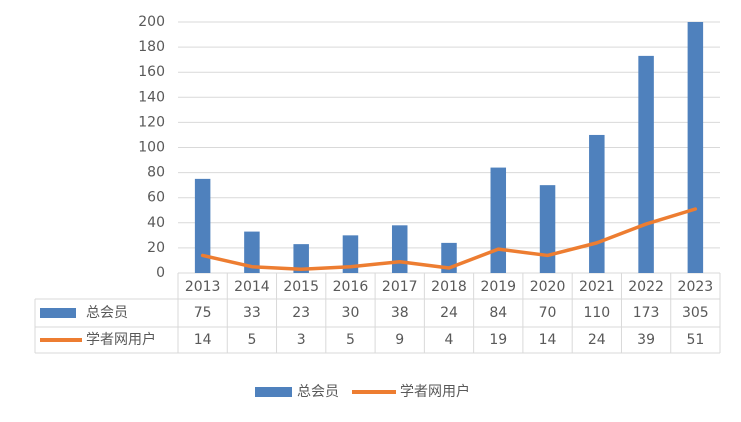 The width and height of the screenshot is (741, 422). I want to click on y-tick-label: 40, so click(156, 223).